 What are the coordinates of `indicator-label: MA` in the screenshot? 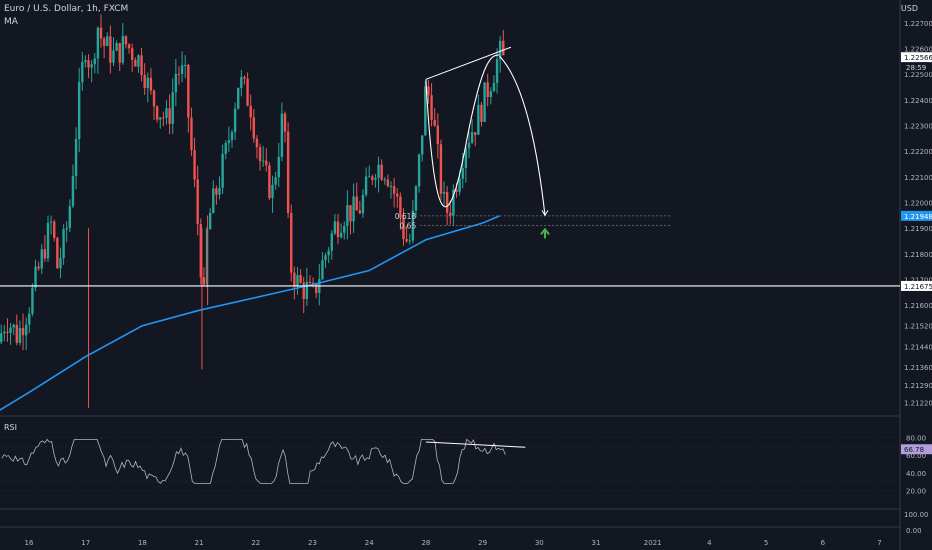 It's located at (11, 22).